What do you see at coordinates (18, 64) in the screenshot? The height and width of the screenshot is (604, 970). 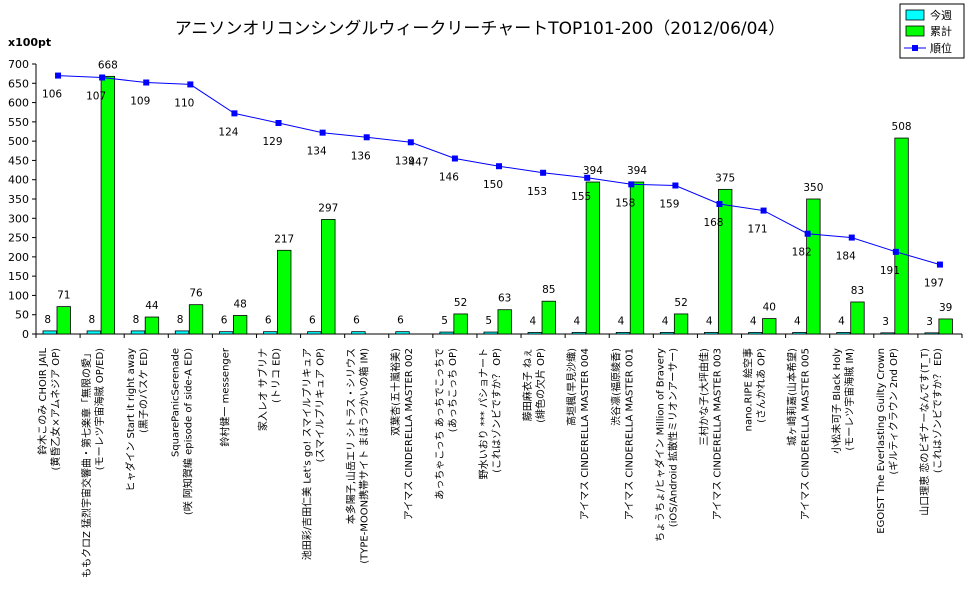 I see `y-tick-label: 700` at bounding box center [18, 64].